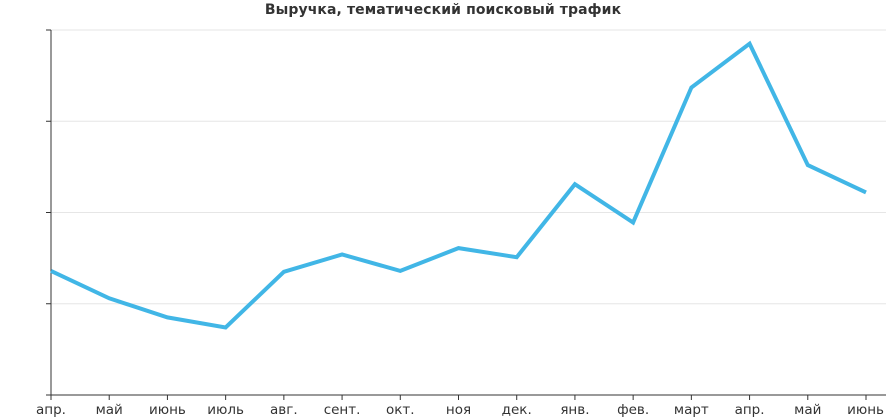 This screenshot has height=419, width=886. What do you see at coordinates (574, 410) in the screenshot?
I see `x-tick-label: янв.` at bounding box center [574, 410].